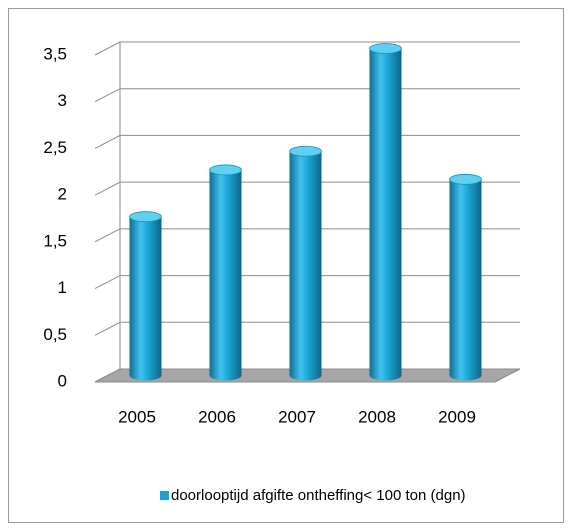  Describe the element at coordinates (377, 416) in the screenshot. I see `x-tick-label: 2008` at that location.